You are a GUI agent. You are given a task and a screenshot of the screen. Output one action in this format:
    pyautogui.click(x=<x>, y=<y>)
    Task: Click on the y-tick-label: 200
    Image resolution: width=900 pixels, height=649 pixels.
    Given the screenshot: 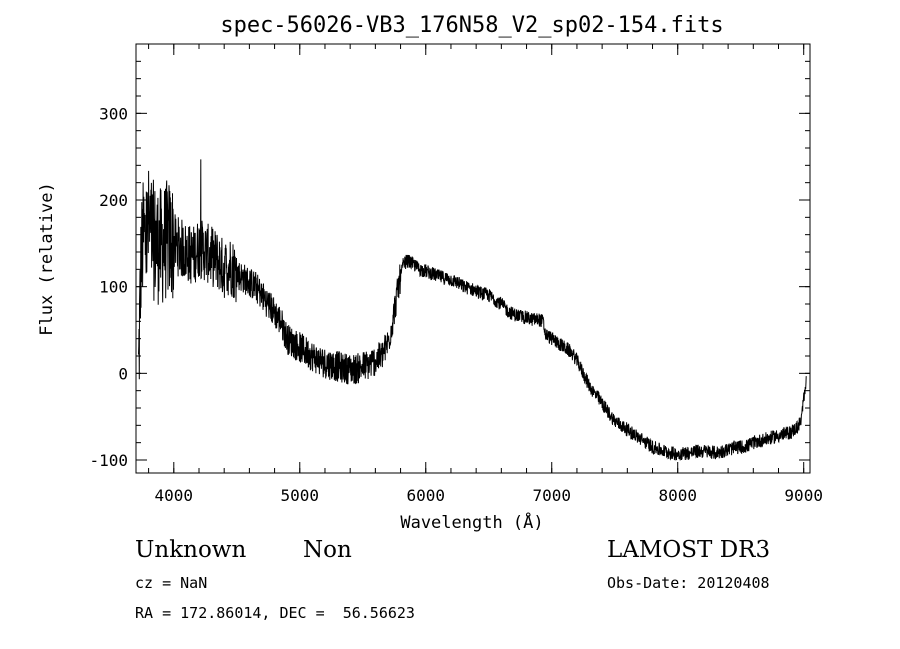 What is the action you would take?
    pyautogui.click(x=113, y=200)
    